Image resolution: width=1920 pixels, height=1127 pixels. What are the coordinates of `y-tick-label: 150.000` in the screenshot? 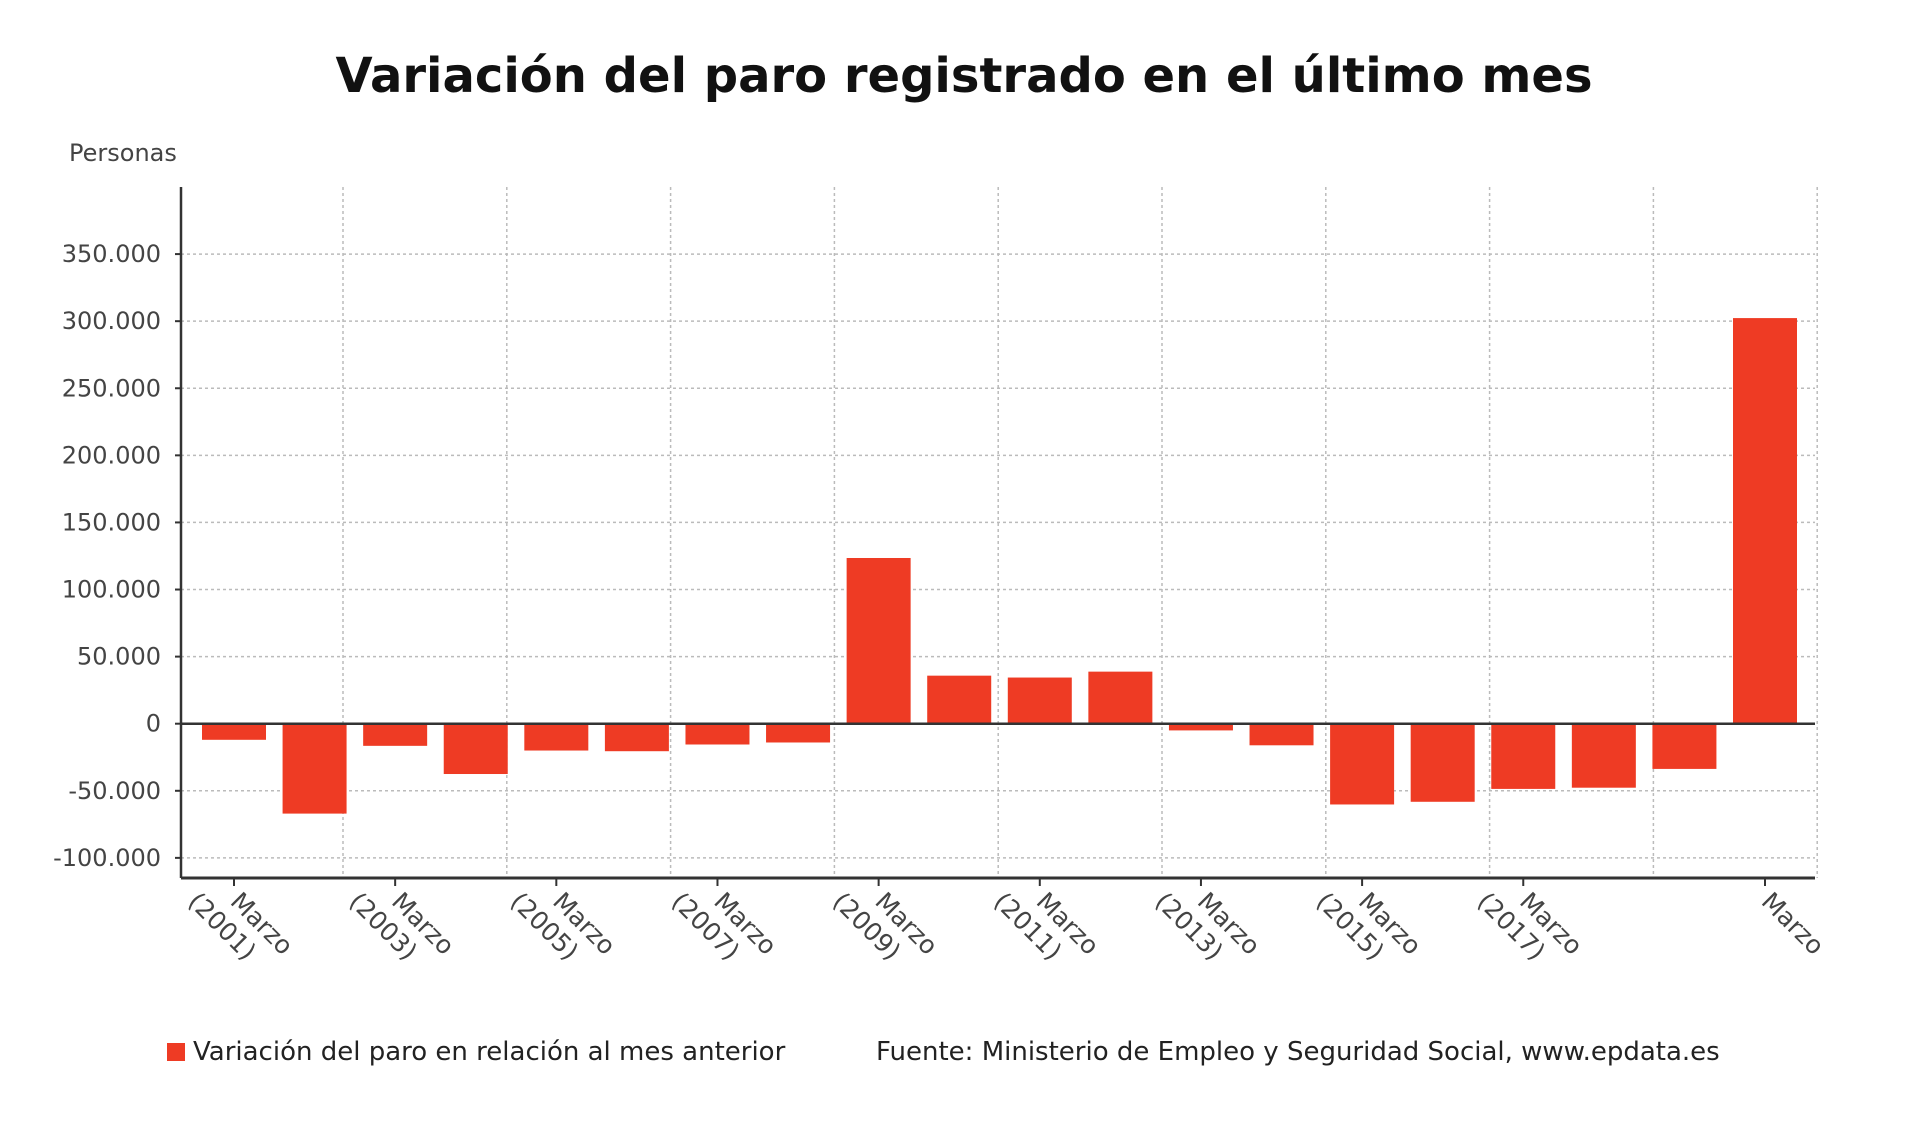 It's located at (111, 522).